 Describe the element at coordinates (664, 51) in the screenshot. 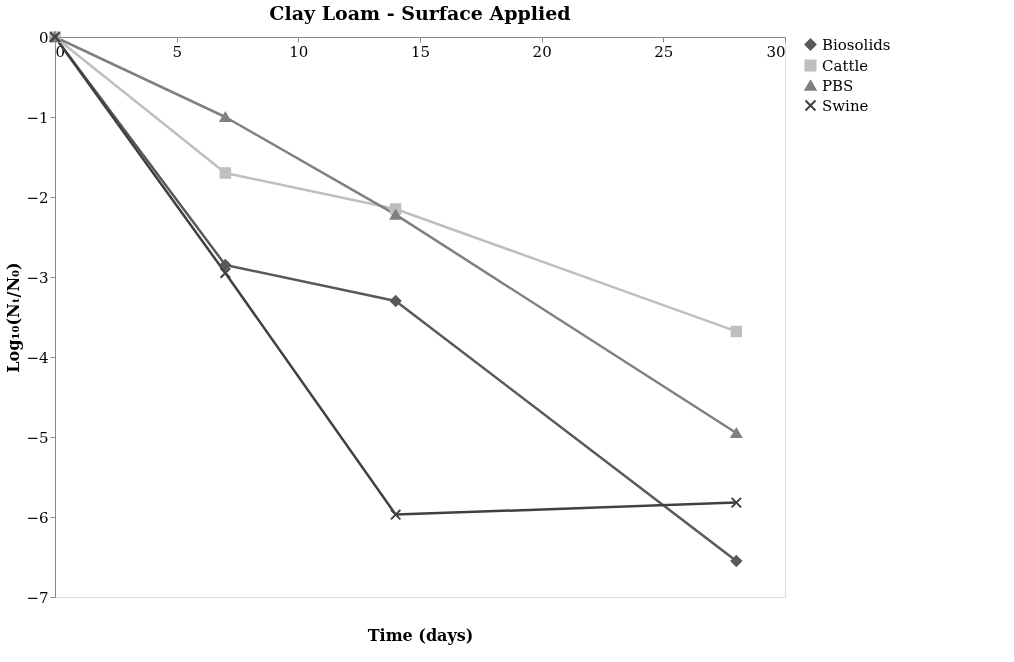

I see `x-tick-label: 25` at that location.